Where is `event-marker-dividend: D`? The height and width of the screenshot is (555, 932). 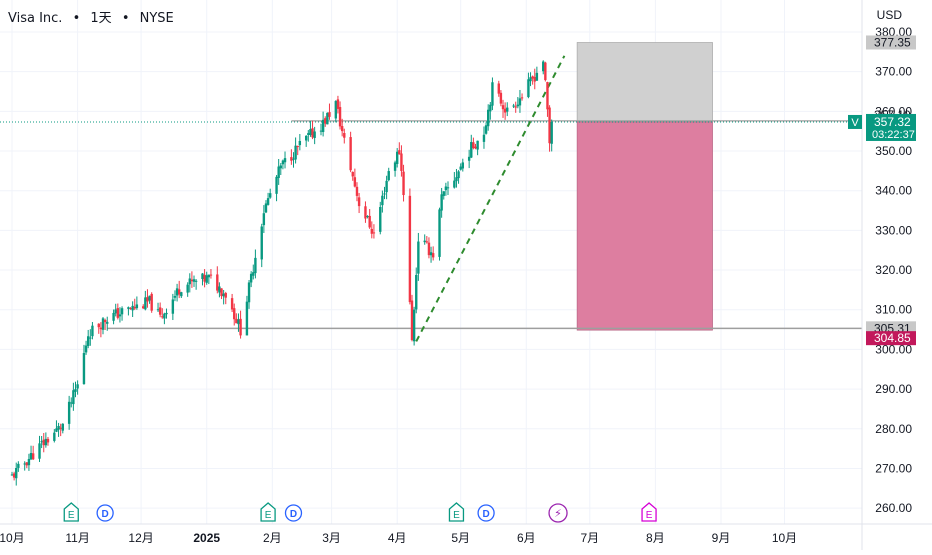 event-marker-dividend: D is located at coordinates (293, 513).